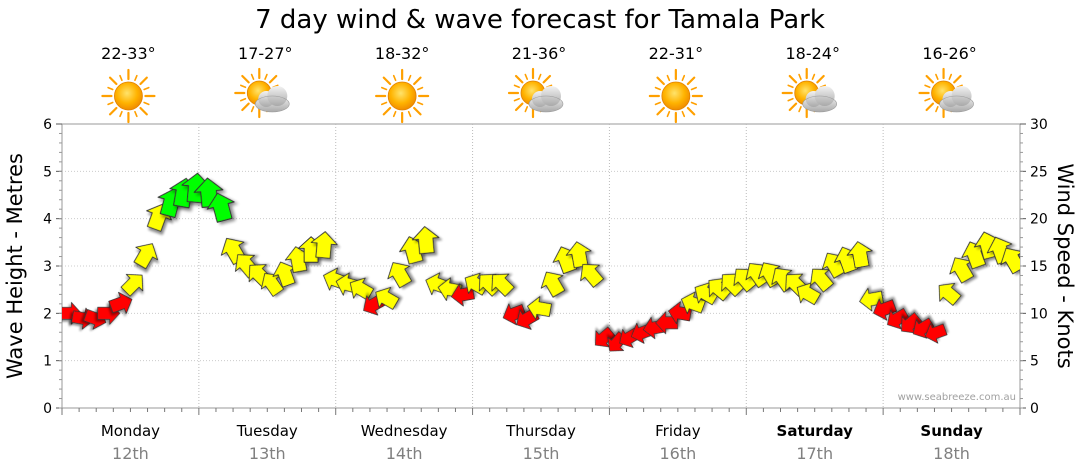  I want to click on day-name-label: Monday, so click(130, 431).